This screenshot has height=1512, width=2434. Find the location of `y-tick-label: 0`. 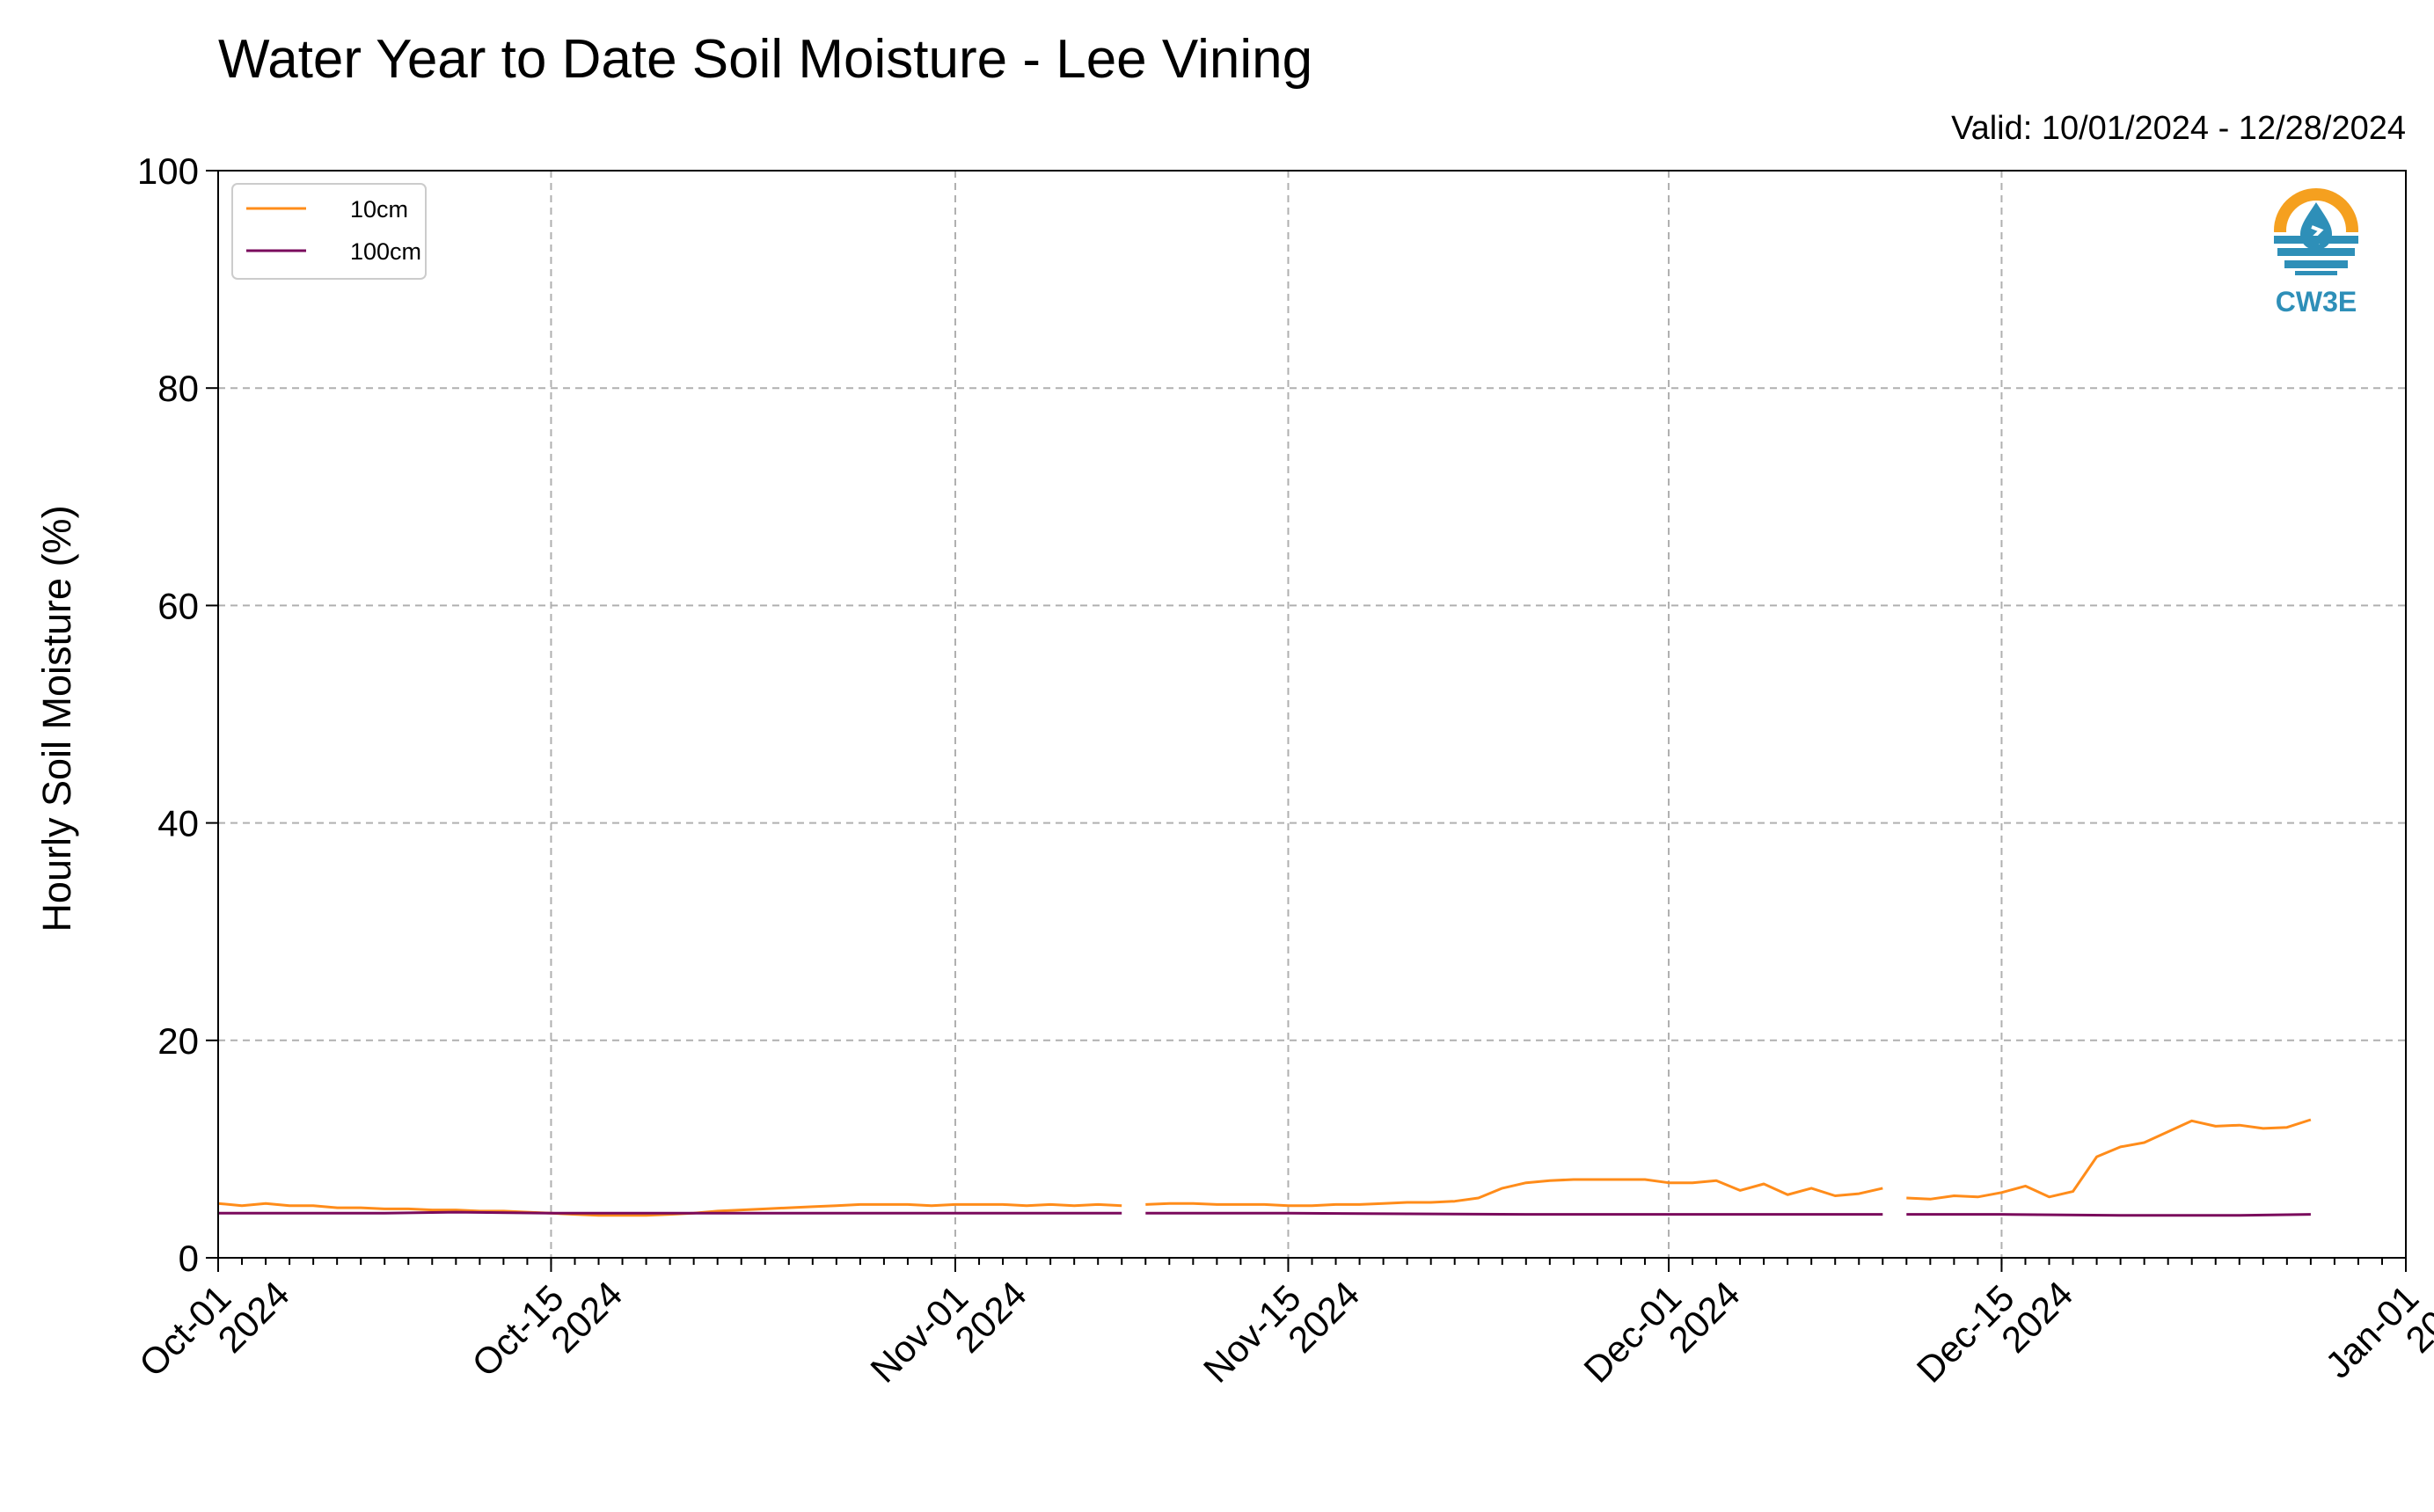

y-tick-label: 0 is located at coordinates (189, 1258).